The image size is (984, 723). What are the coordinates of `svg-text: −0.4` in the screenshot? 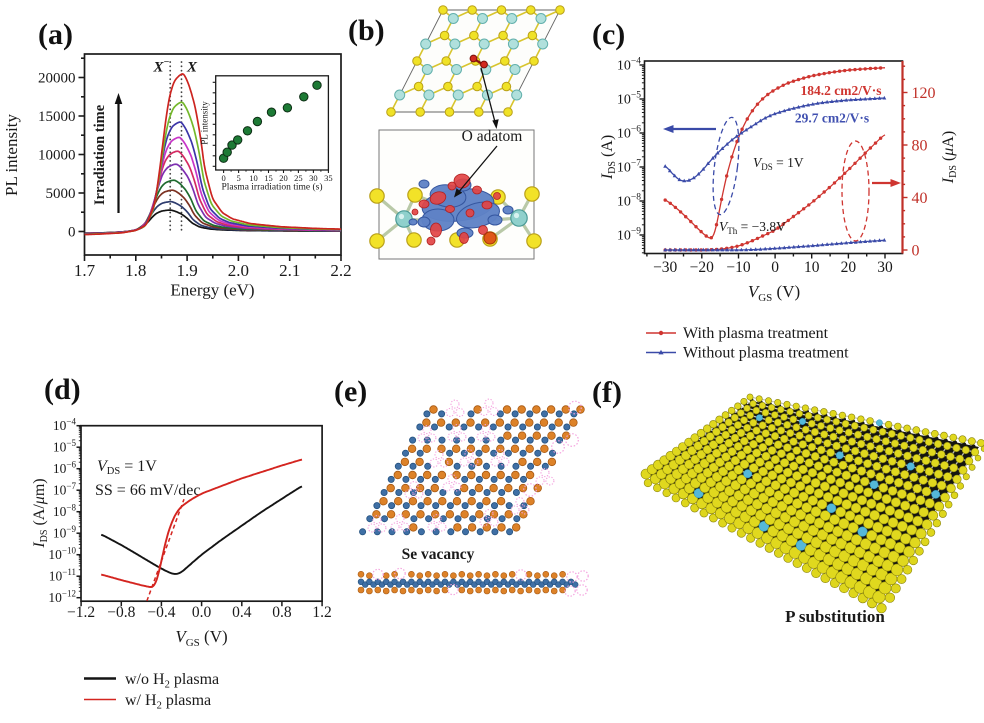 It's located at (161, 612).